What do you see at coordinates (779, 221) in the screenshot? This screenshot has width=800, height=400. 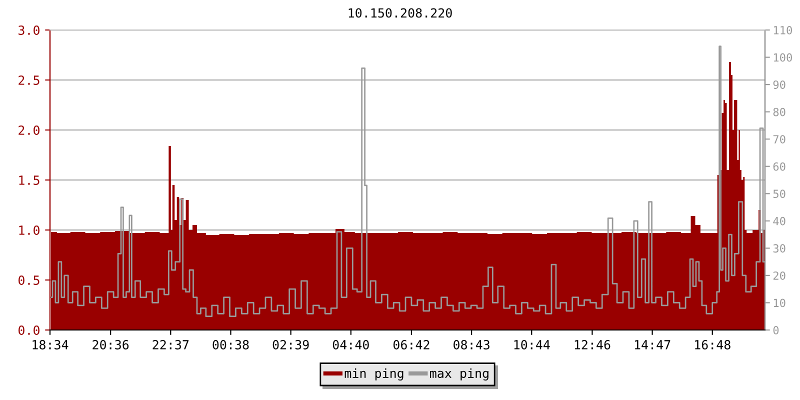 I see `y2-tick-label: 40` at bounding box center [779, 221].